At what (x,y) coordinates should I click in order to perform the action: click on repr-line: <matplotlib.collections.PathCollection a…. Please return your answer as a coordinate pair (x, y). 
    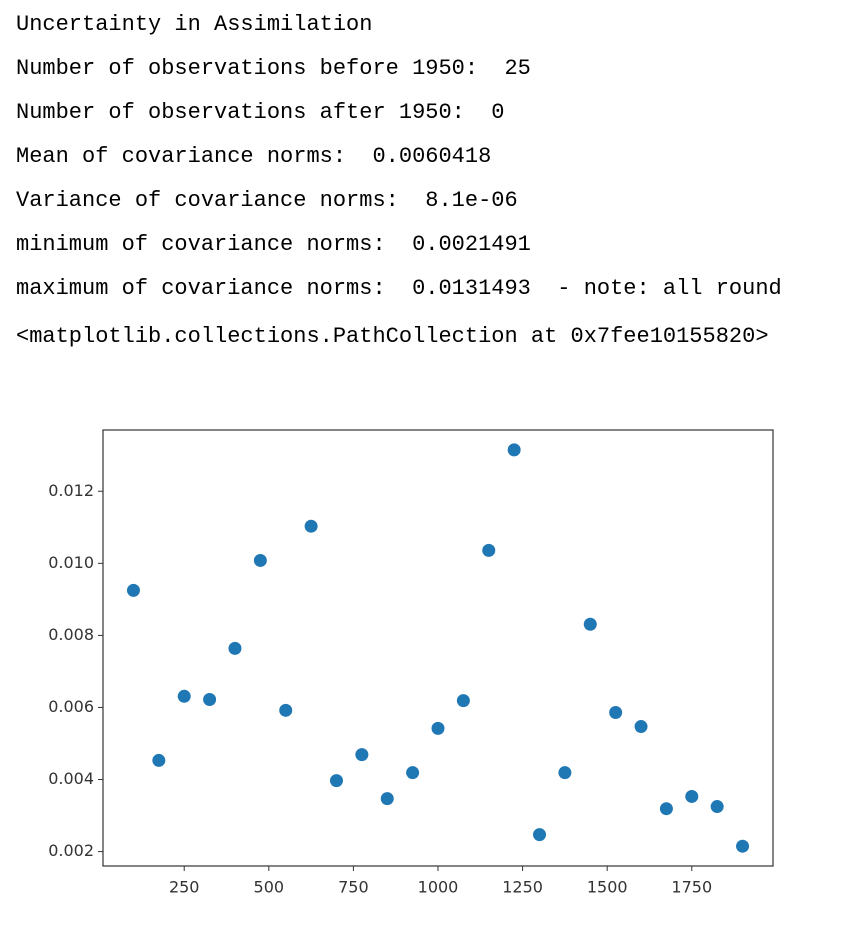
    Looking at the image, I should click on (392, 336).